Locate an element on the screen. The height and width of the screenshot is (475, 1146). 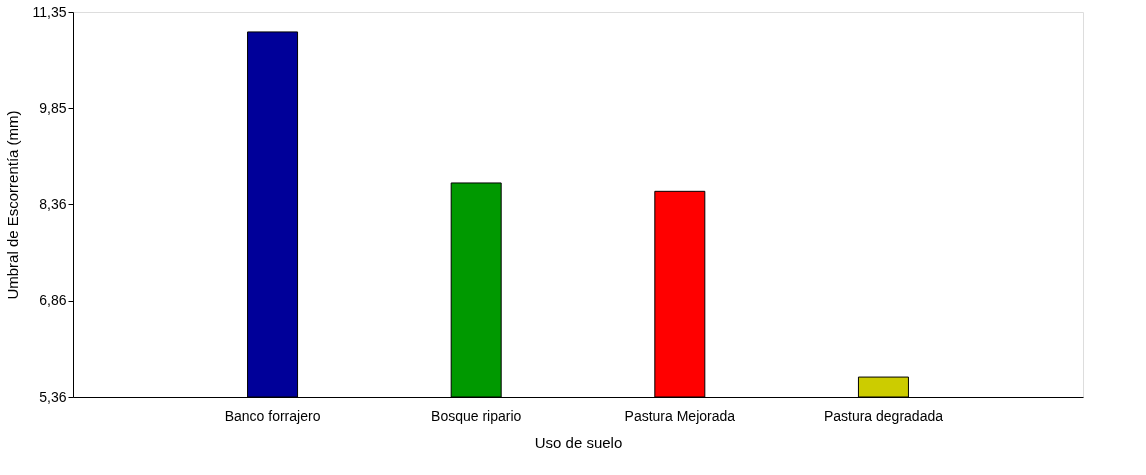
x-tick-label: Pastura degradada is located at coordinates (883, 415).